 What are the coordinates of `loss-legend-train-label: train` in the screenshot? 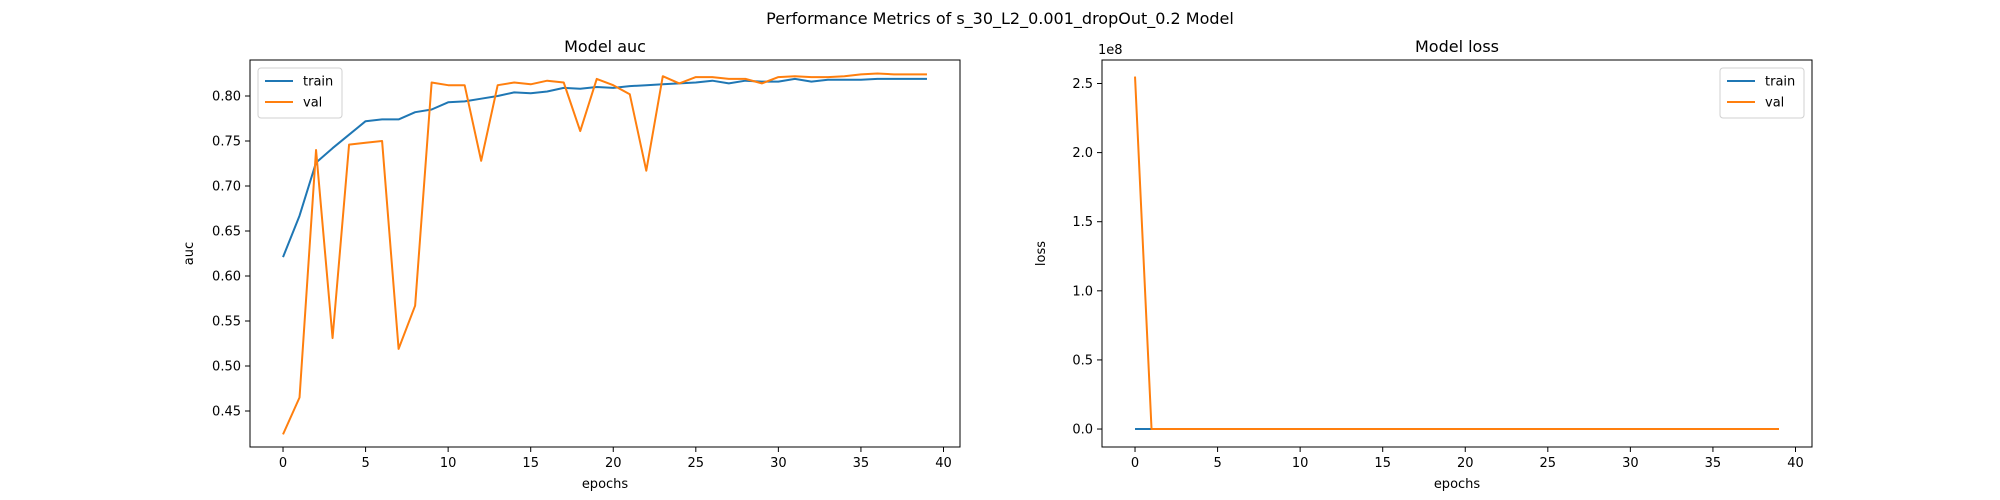 It's located at (1780, 82).